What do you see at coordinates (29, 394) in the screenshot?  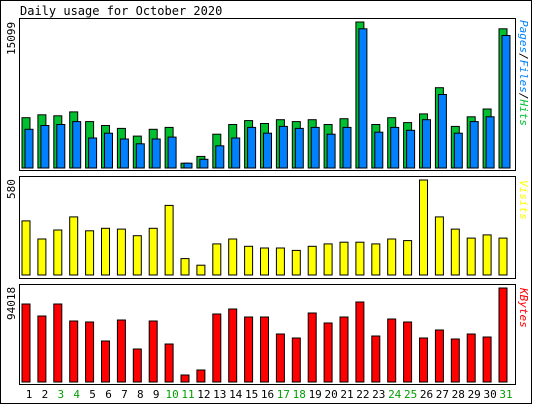 I see `day-tick-label: 1` at bounding box center [29, 394].